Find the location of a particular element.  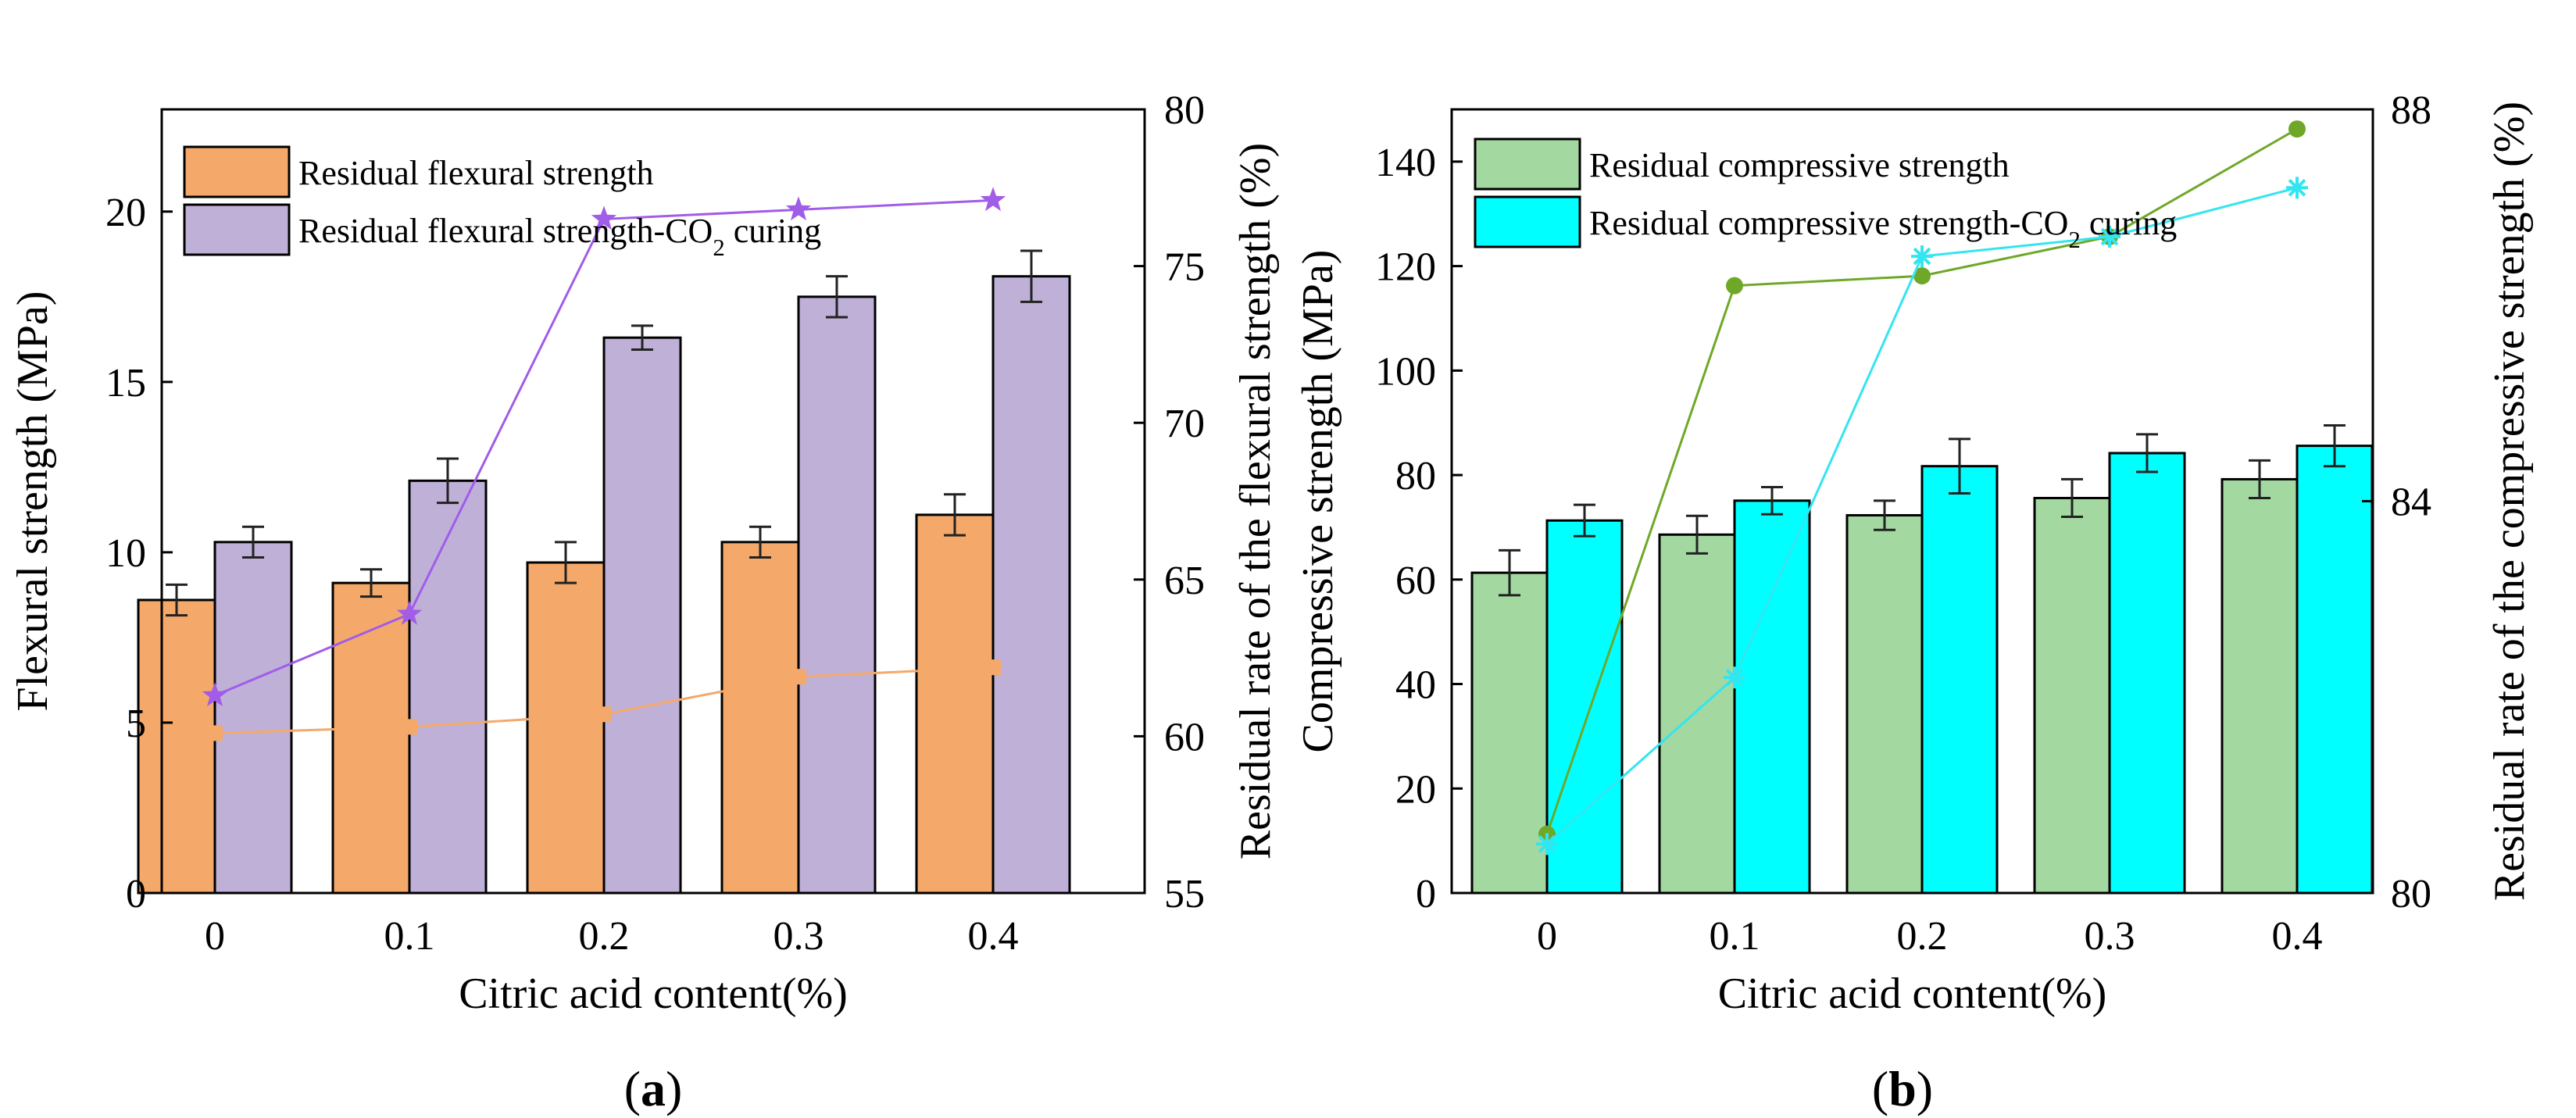

left-tick-label: 5 is located at coordinates (136, 724).